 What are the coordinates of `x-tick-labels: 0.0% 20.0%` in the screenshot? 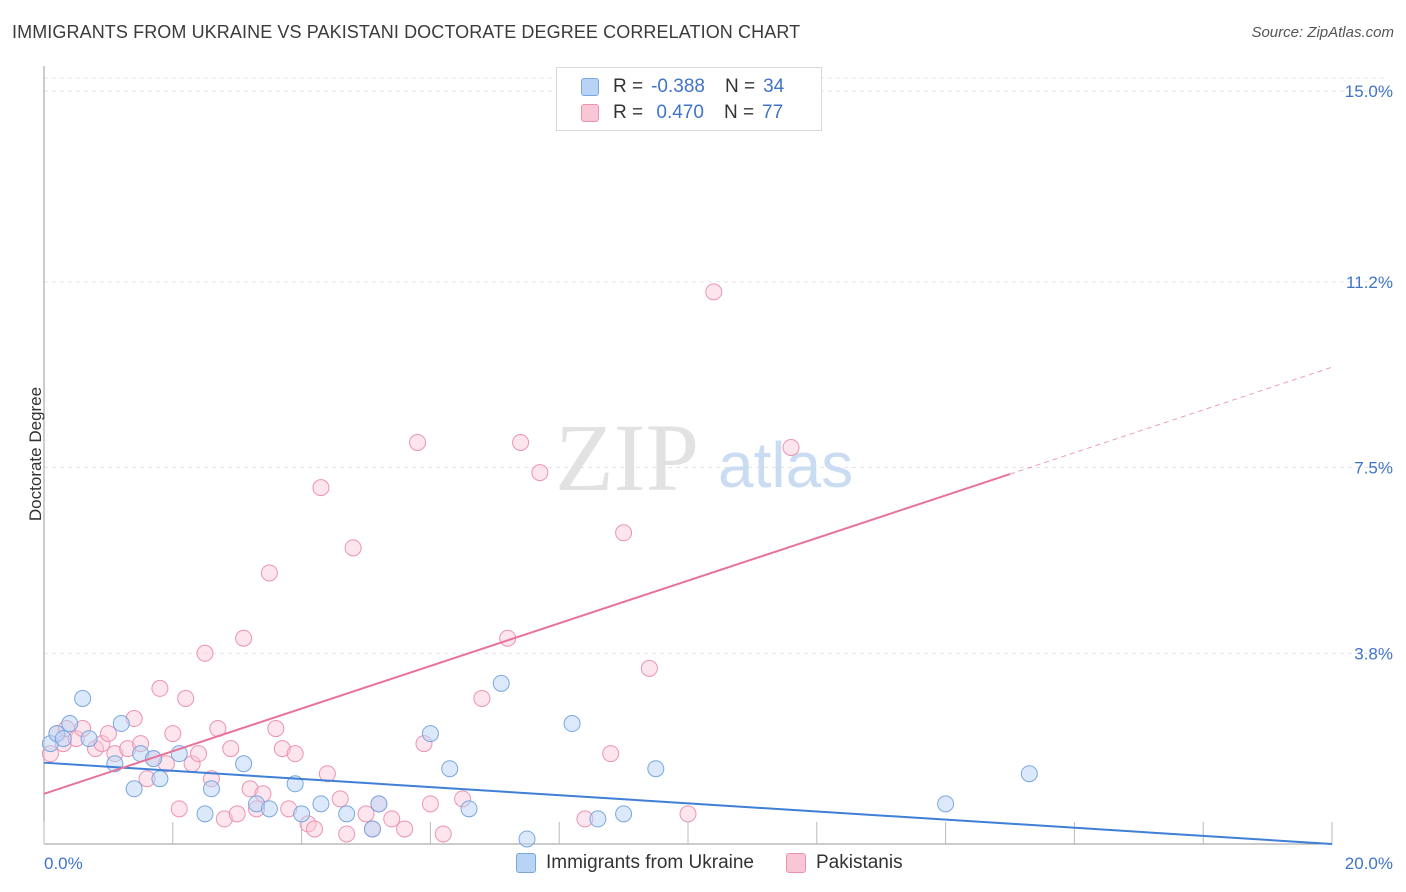 It's located at (718, 863).